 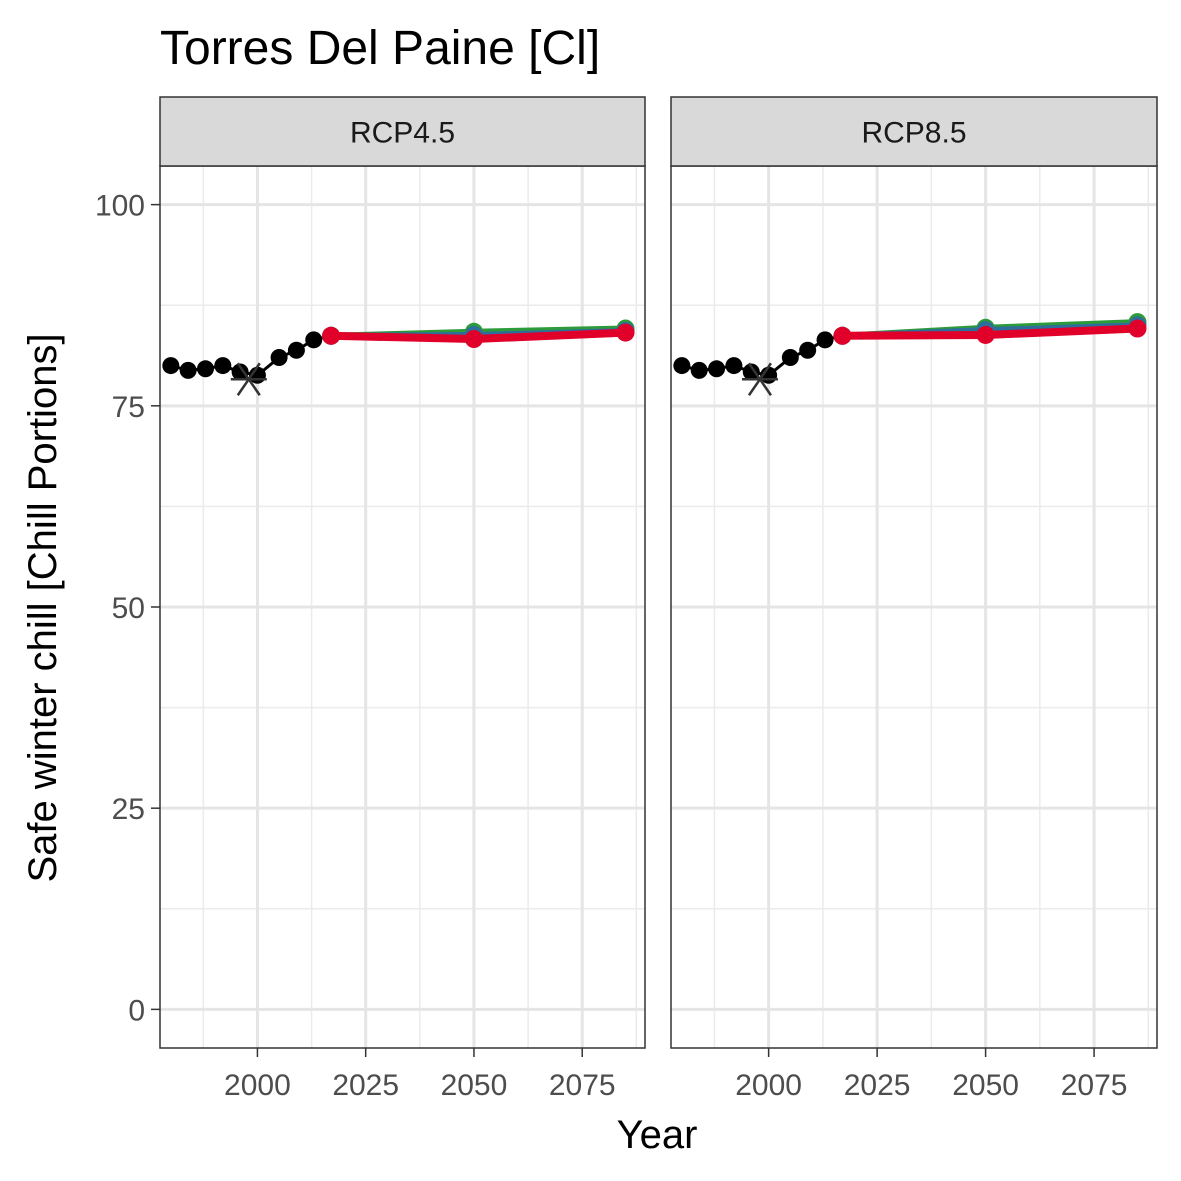 I want to click on strip-label: RCP4.5, so click(x=402, y=133).